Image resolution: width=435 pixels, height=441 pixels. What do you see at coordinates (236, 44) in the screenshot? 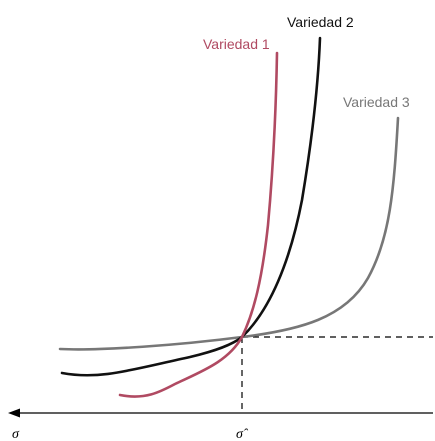
I see `label-variedad-1: Variedad 1` at bounding box center [236, 44].